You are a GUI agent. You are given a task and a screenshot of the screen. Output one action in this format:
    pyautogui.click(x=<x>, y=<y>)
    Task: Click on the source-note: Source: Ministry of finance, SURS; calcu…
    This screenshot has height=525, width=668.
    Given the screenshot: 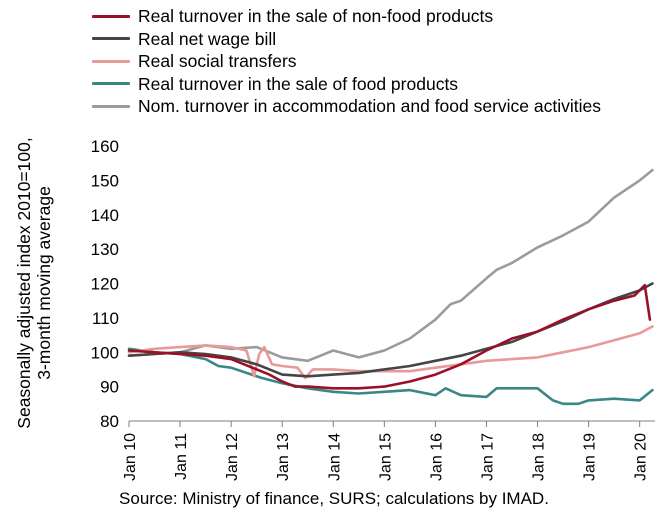 What is the action you would take?
    pyautogui.click(x=334, y=498)
    